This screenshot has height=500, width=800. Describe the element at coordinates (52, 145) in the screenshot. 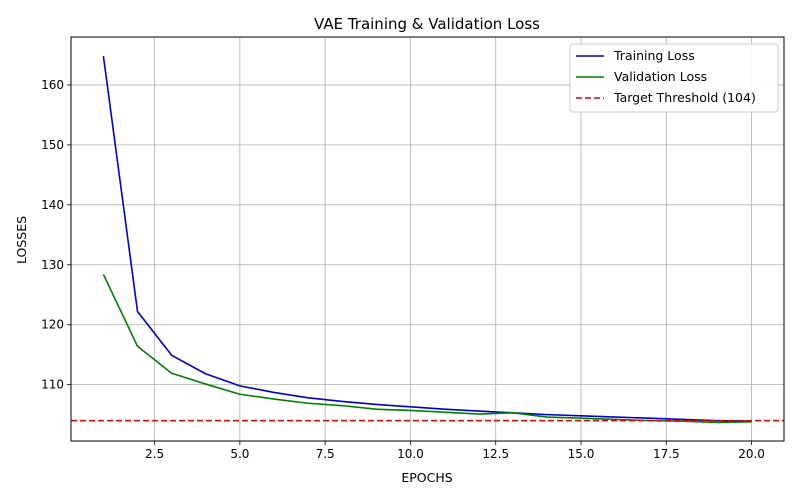

I see `y-tick-label: 150` at that location.